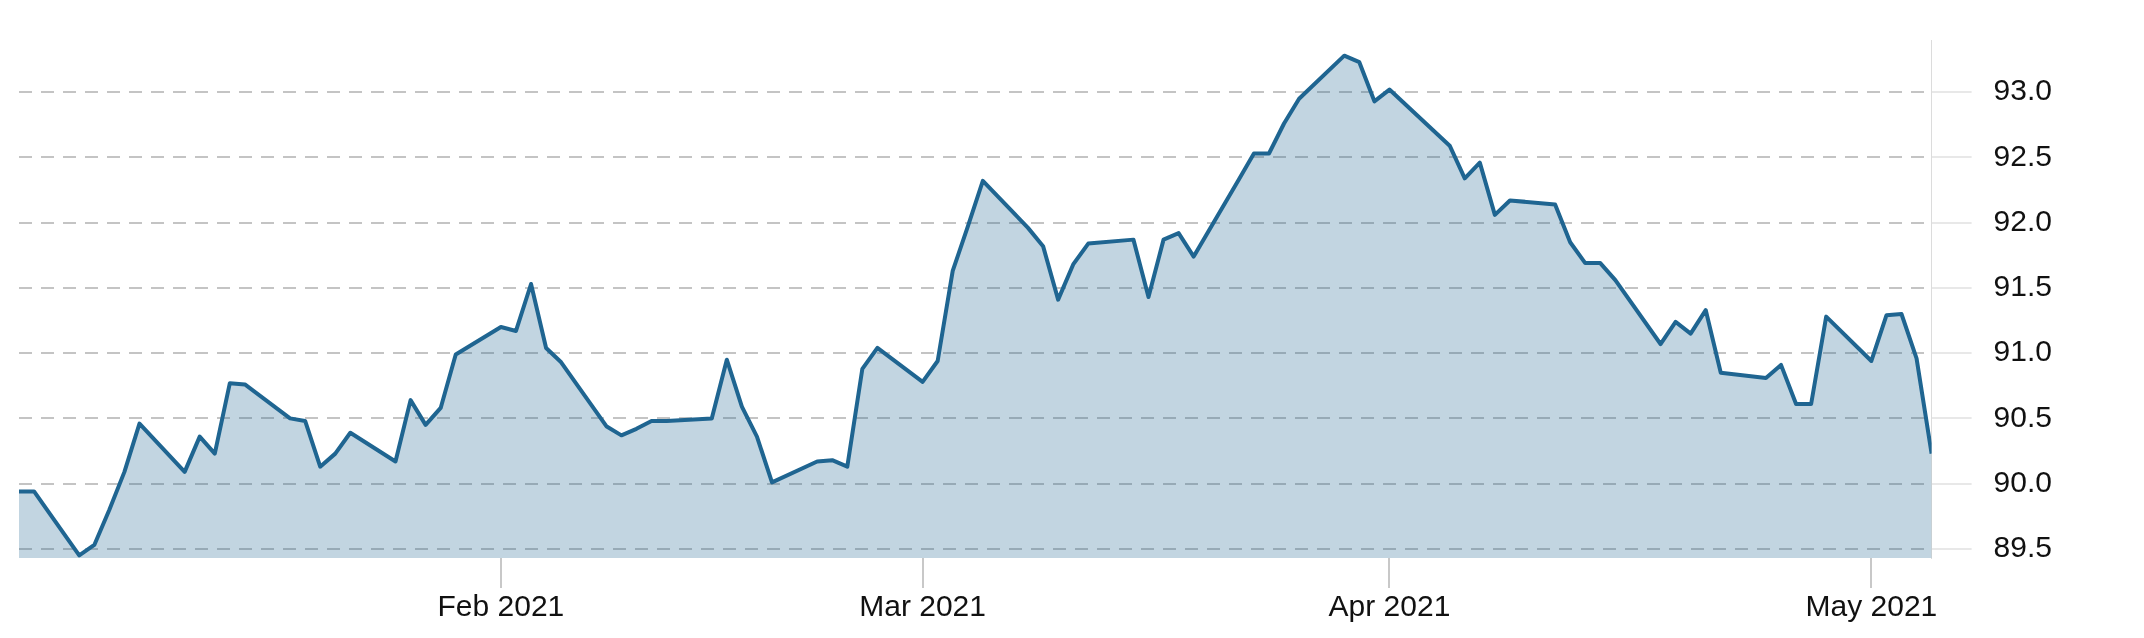 This screenshot has height=638, width=2144. What do you see at coordinates (2022, 481) in the screenshot?
I see `y-tick-label: 90.0` at bounding box center [2022, 481].